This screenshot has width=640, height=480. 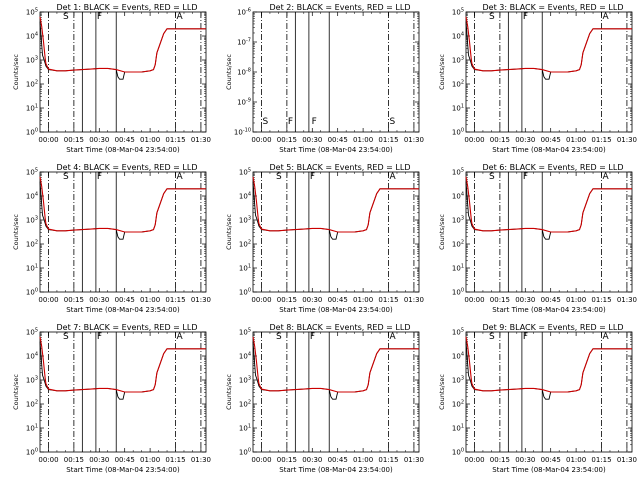 I want to click on chart-title: Det 3: BLACK = Events, RED = LLD, so click(x=553, y=7).